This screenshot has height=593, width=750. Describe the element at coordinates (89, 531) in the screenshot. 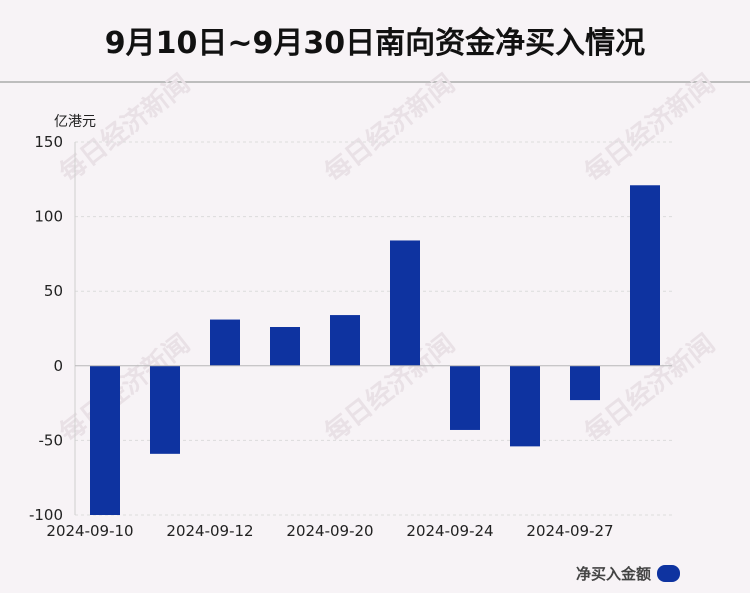

I see `x-tick-label: 2024-09-10` at that location.